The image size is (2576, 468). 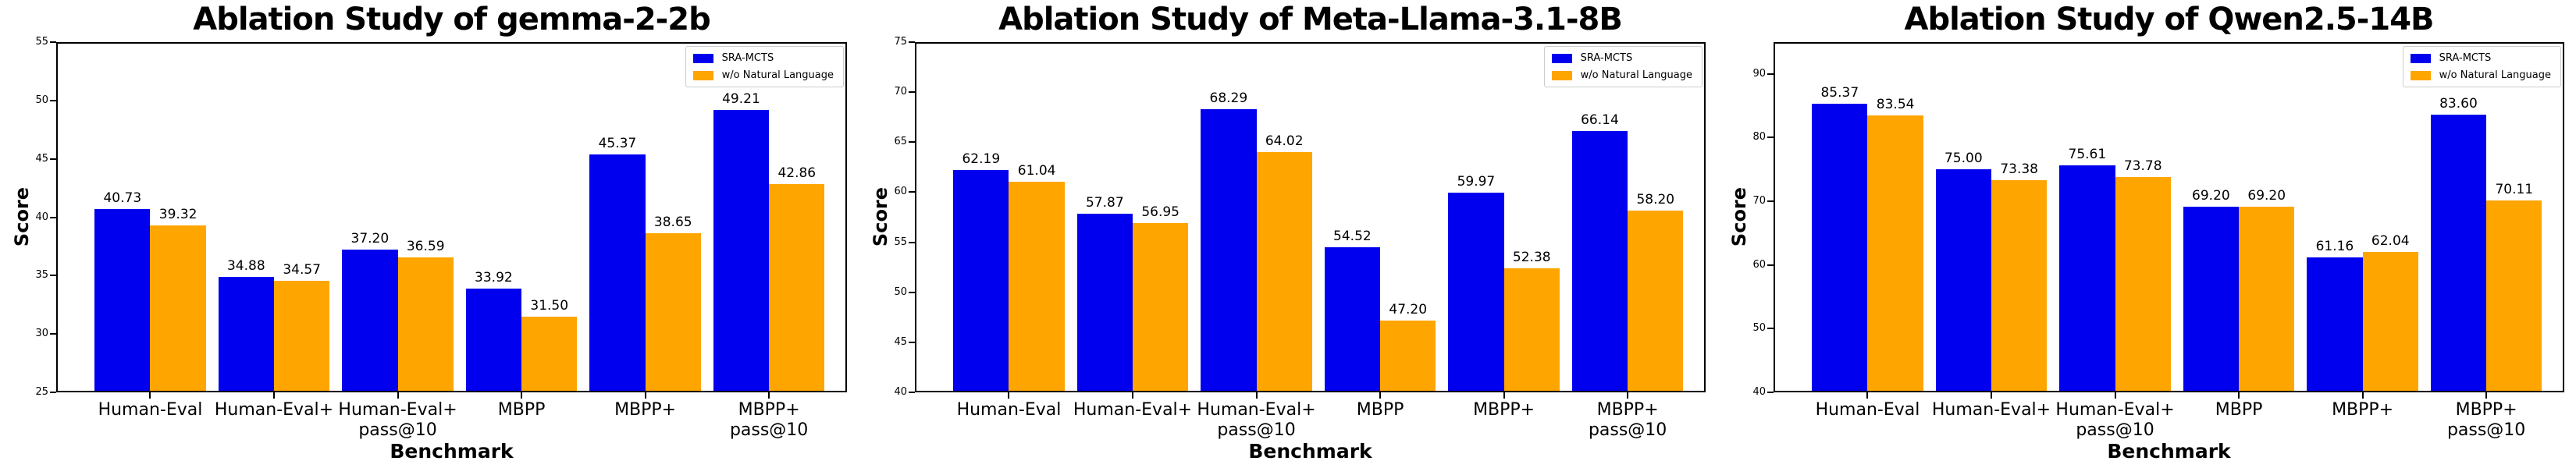 I want to click on y-tick-label: 80, so click(x=1759, y=138).